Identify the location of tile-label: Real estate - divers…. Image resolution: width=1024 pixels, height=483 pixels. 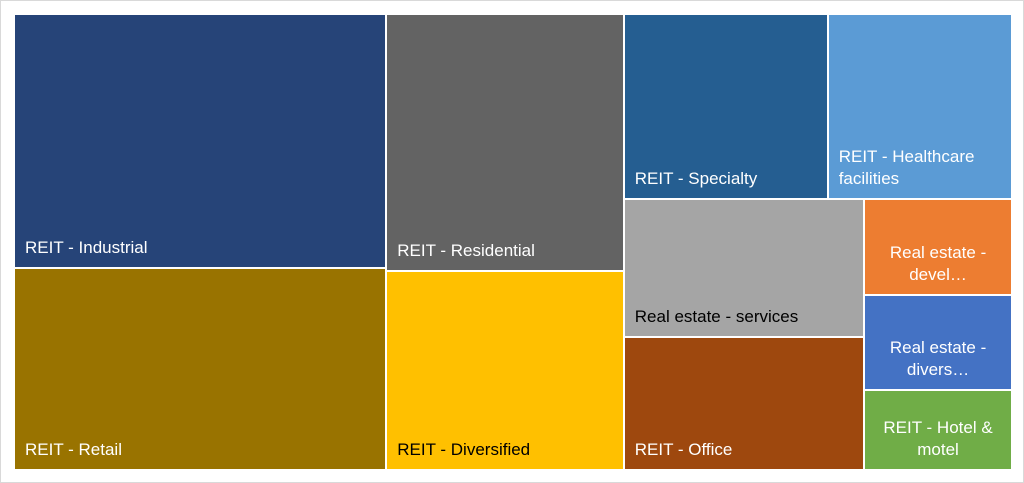
(938, 358).